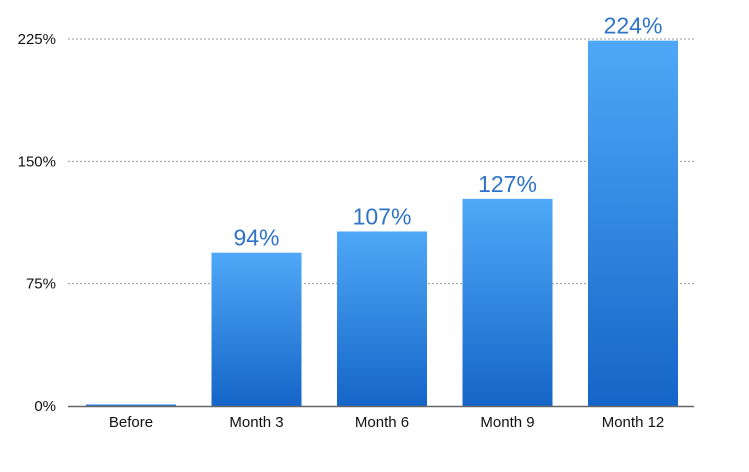 The width and height of the screenshot is (749, 472). I want to click on y-tick-label: 225%, so click(37, 39).